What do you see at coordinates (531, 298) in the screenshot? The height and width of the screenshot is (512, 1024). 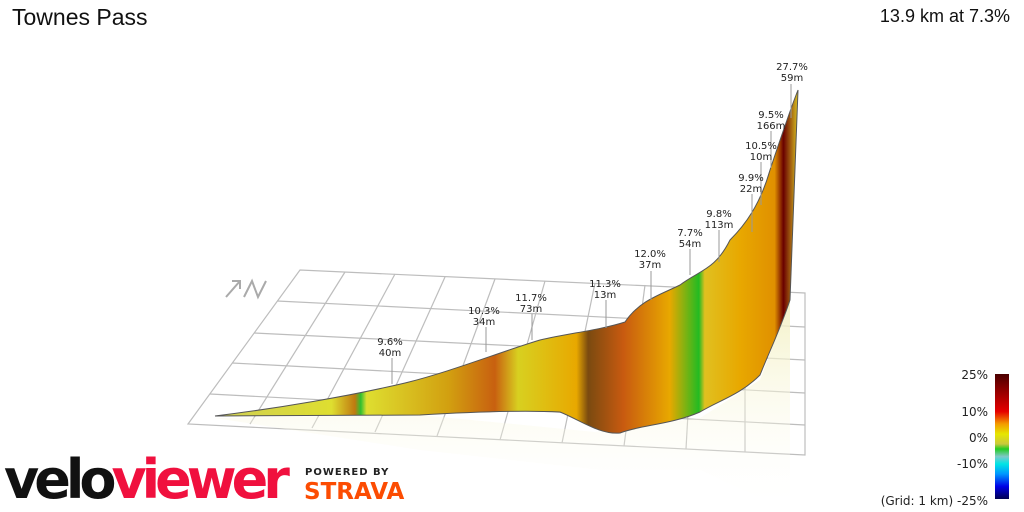 I see `annotation-gradient: 11.7%` at bounding box center [531, 298].